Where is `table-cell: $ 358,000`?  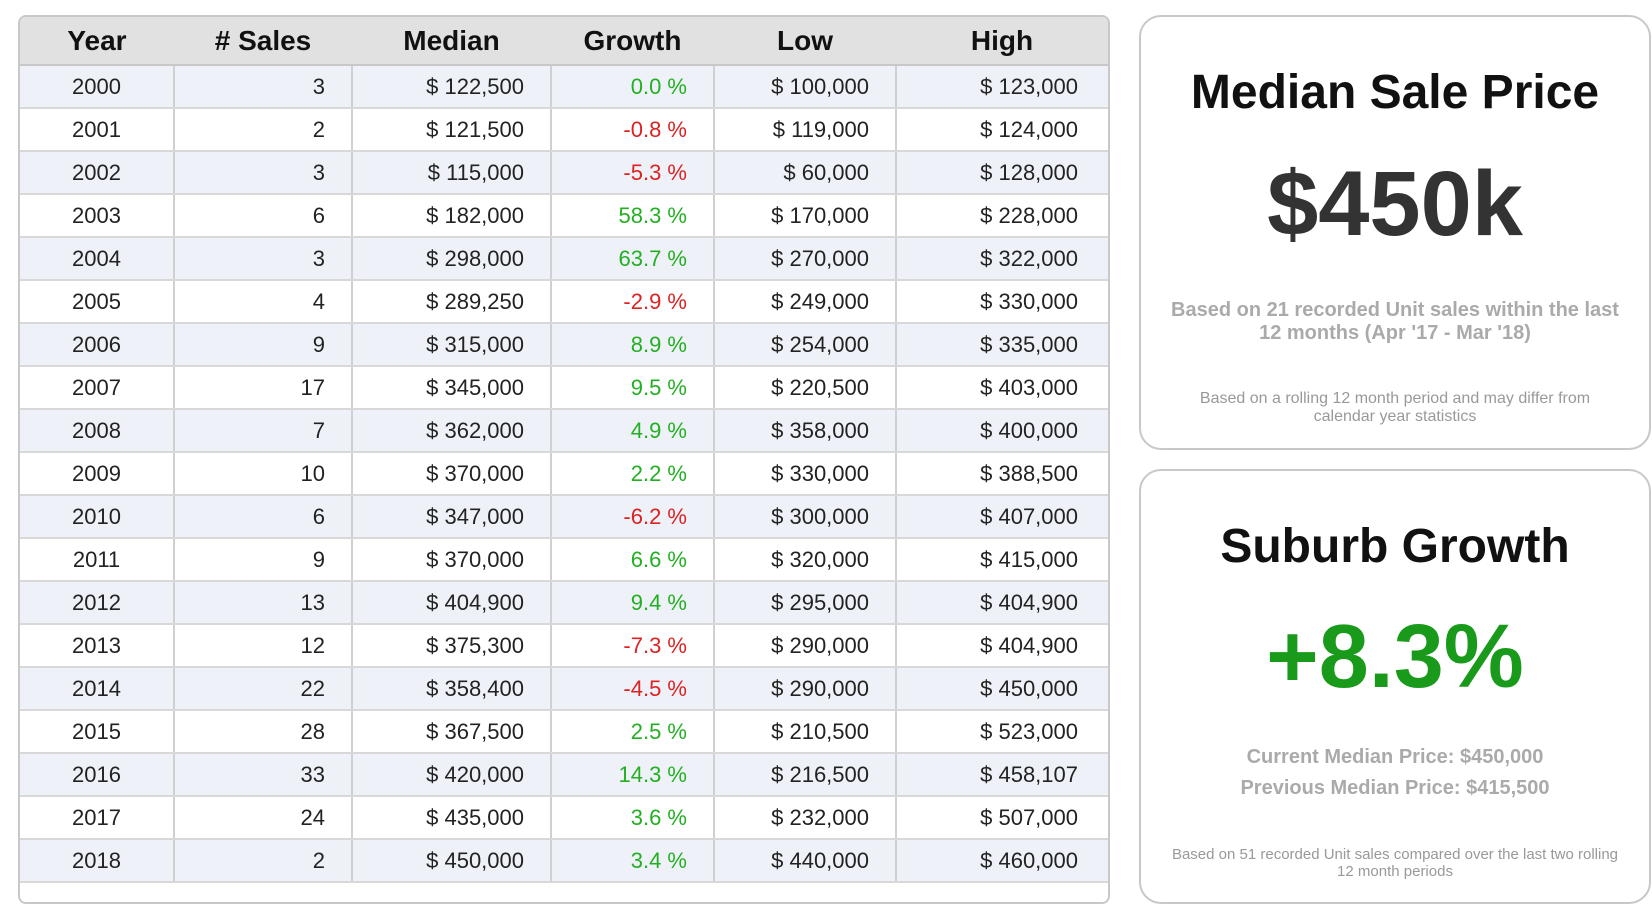 table-cell: $ 358,000 is located at coordinates (805, 431).